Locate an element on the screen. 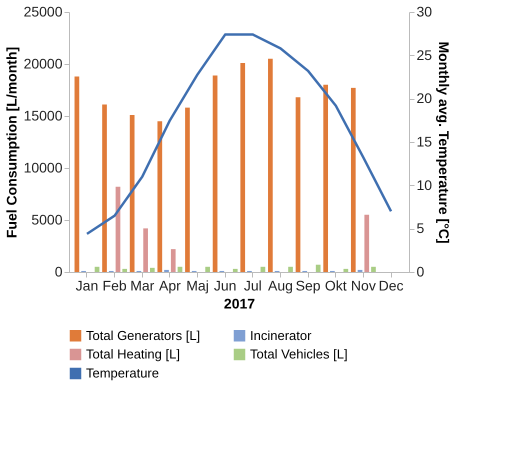 The height and width of the screenshot is (457, 529). x-tick-label: Okt is located at coordinates (335, 286).